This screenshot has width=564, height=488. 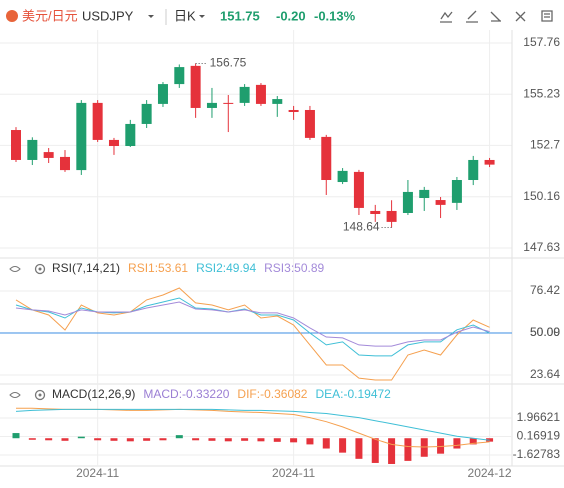 I want to click on pair-name: 美元/日元, so click(x=50, y=15).